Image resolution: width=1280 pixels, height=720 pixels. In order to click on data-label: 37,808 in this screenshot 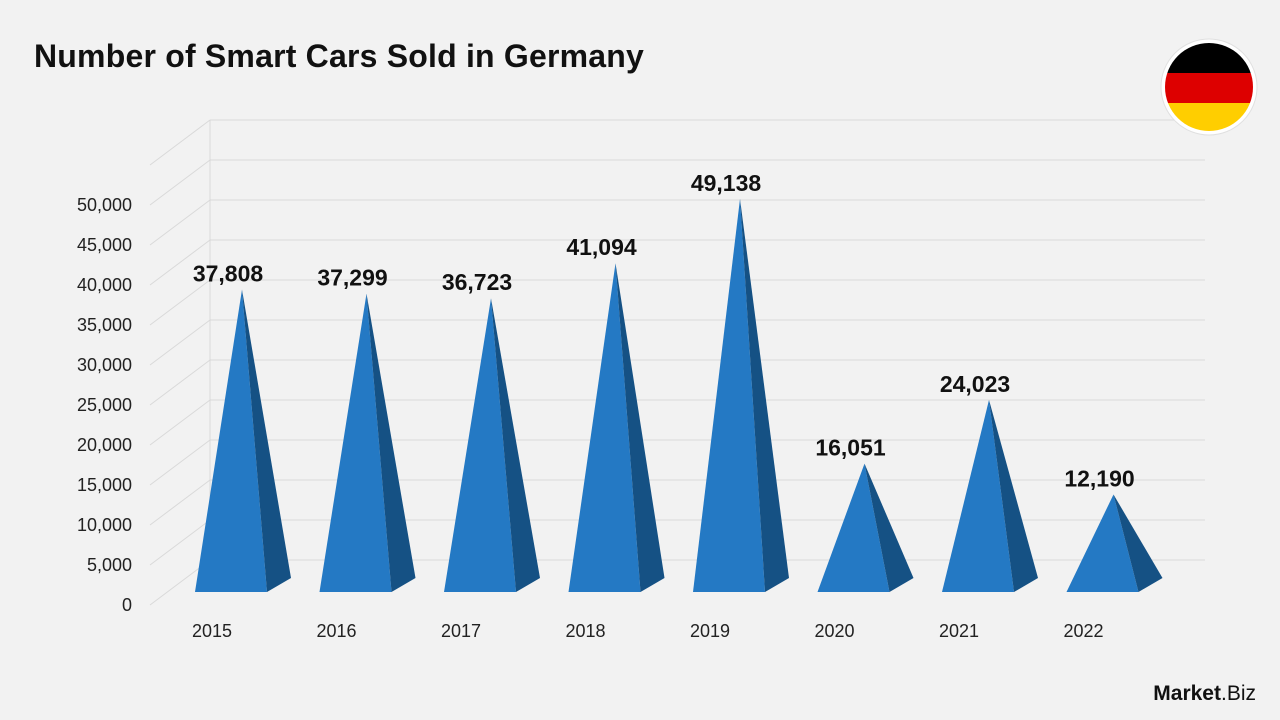, I will do `click(228, 274)`.